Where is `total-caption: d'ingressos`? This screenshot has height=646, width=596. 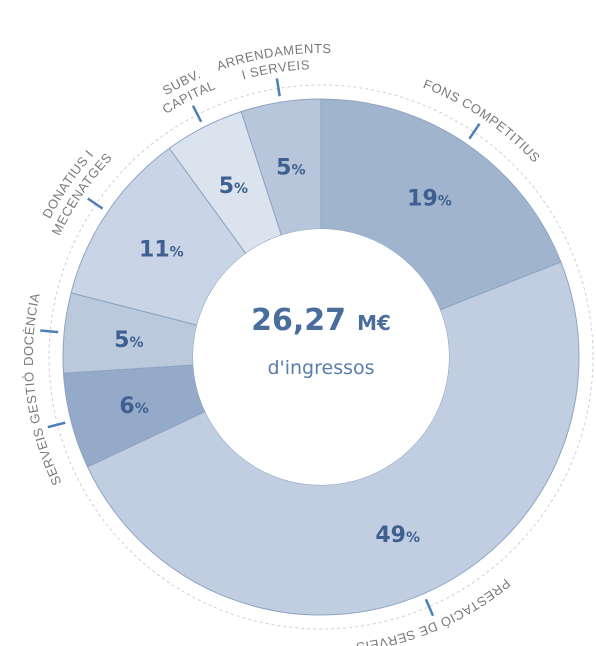 total-caption: d'ingressos is located at coordinates (320, 368).